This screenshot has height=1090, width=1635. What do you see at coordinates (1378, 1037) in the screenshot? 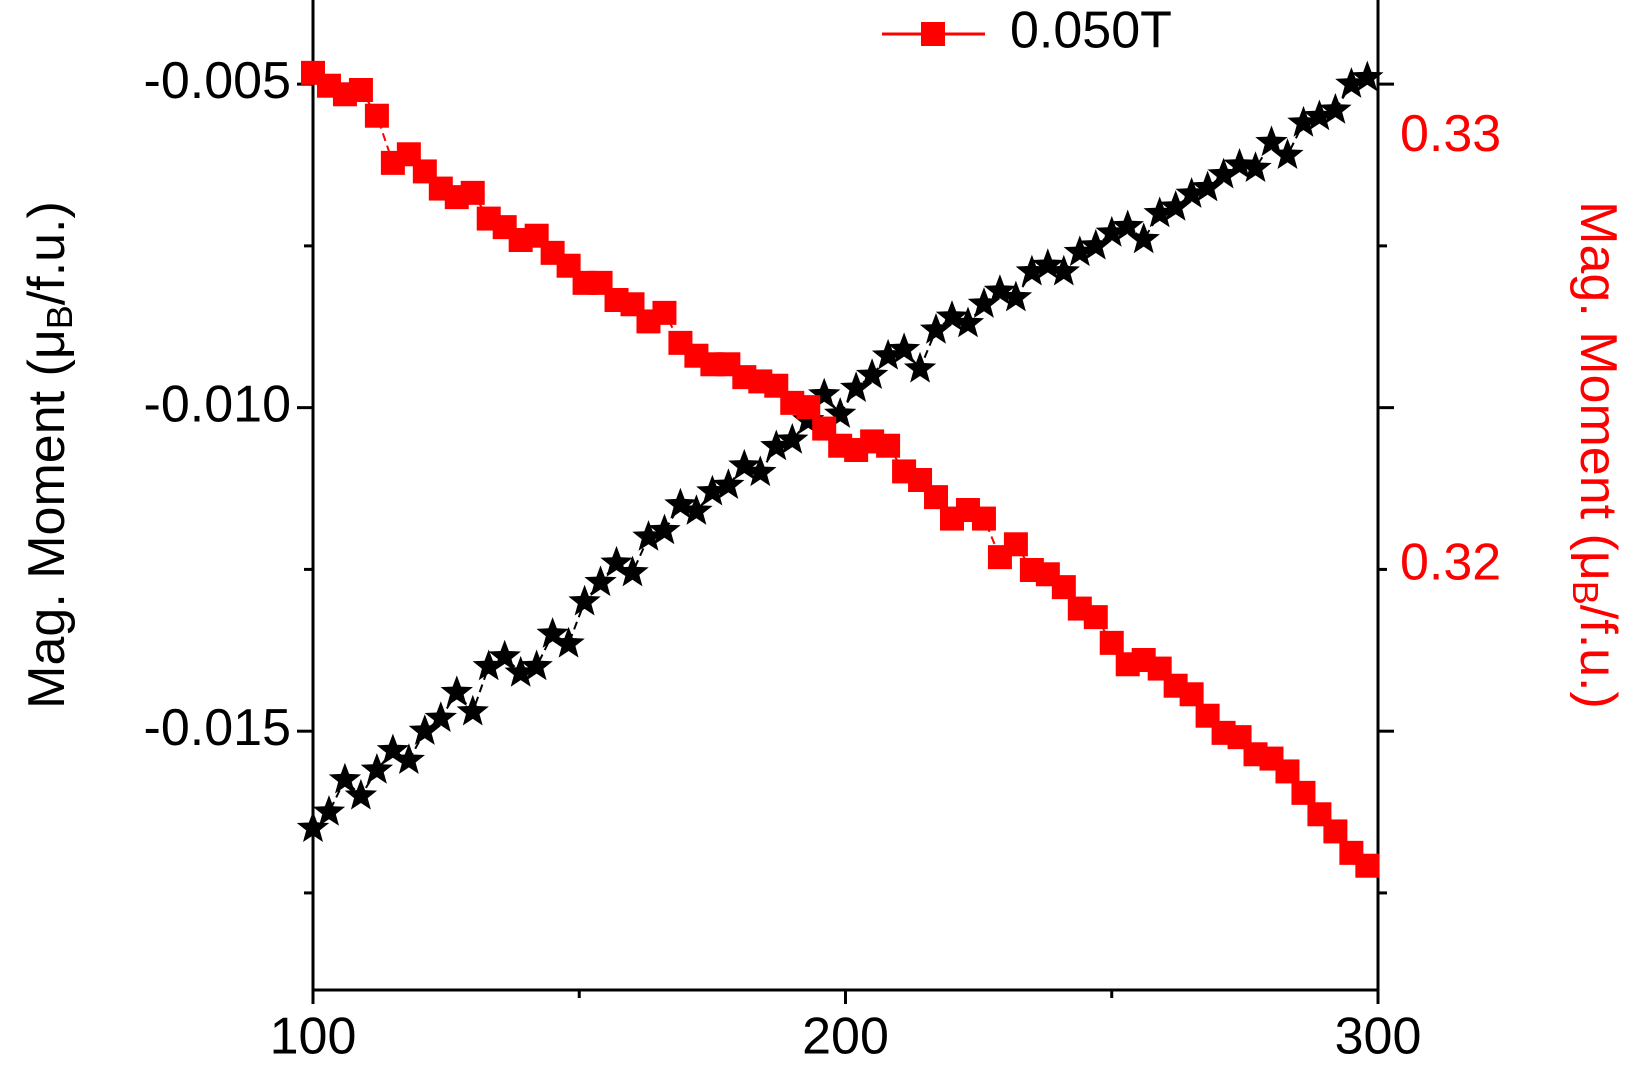
I see `x-tick-label: 300` at bounding box center [1378, 1037].